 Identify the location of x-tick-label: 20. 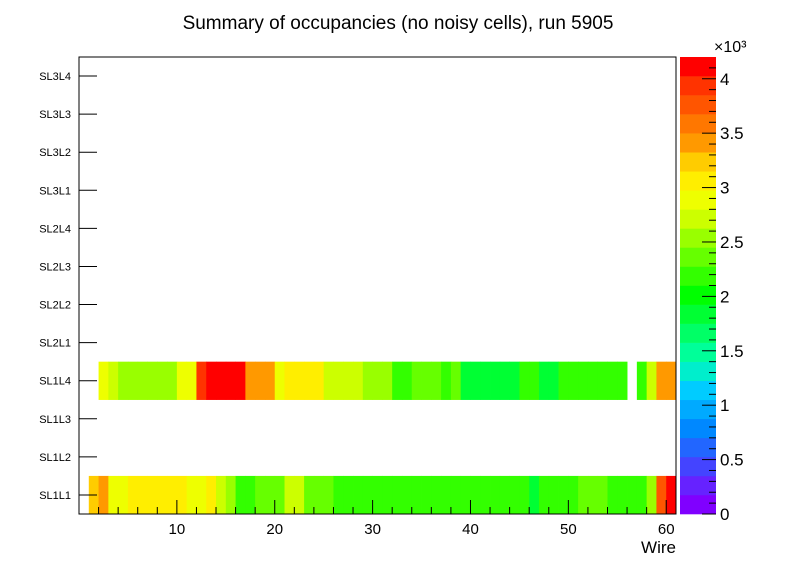
(274, 529).